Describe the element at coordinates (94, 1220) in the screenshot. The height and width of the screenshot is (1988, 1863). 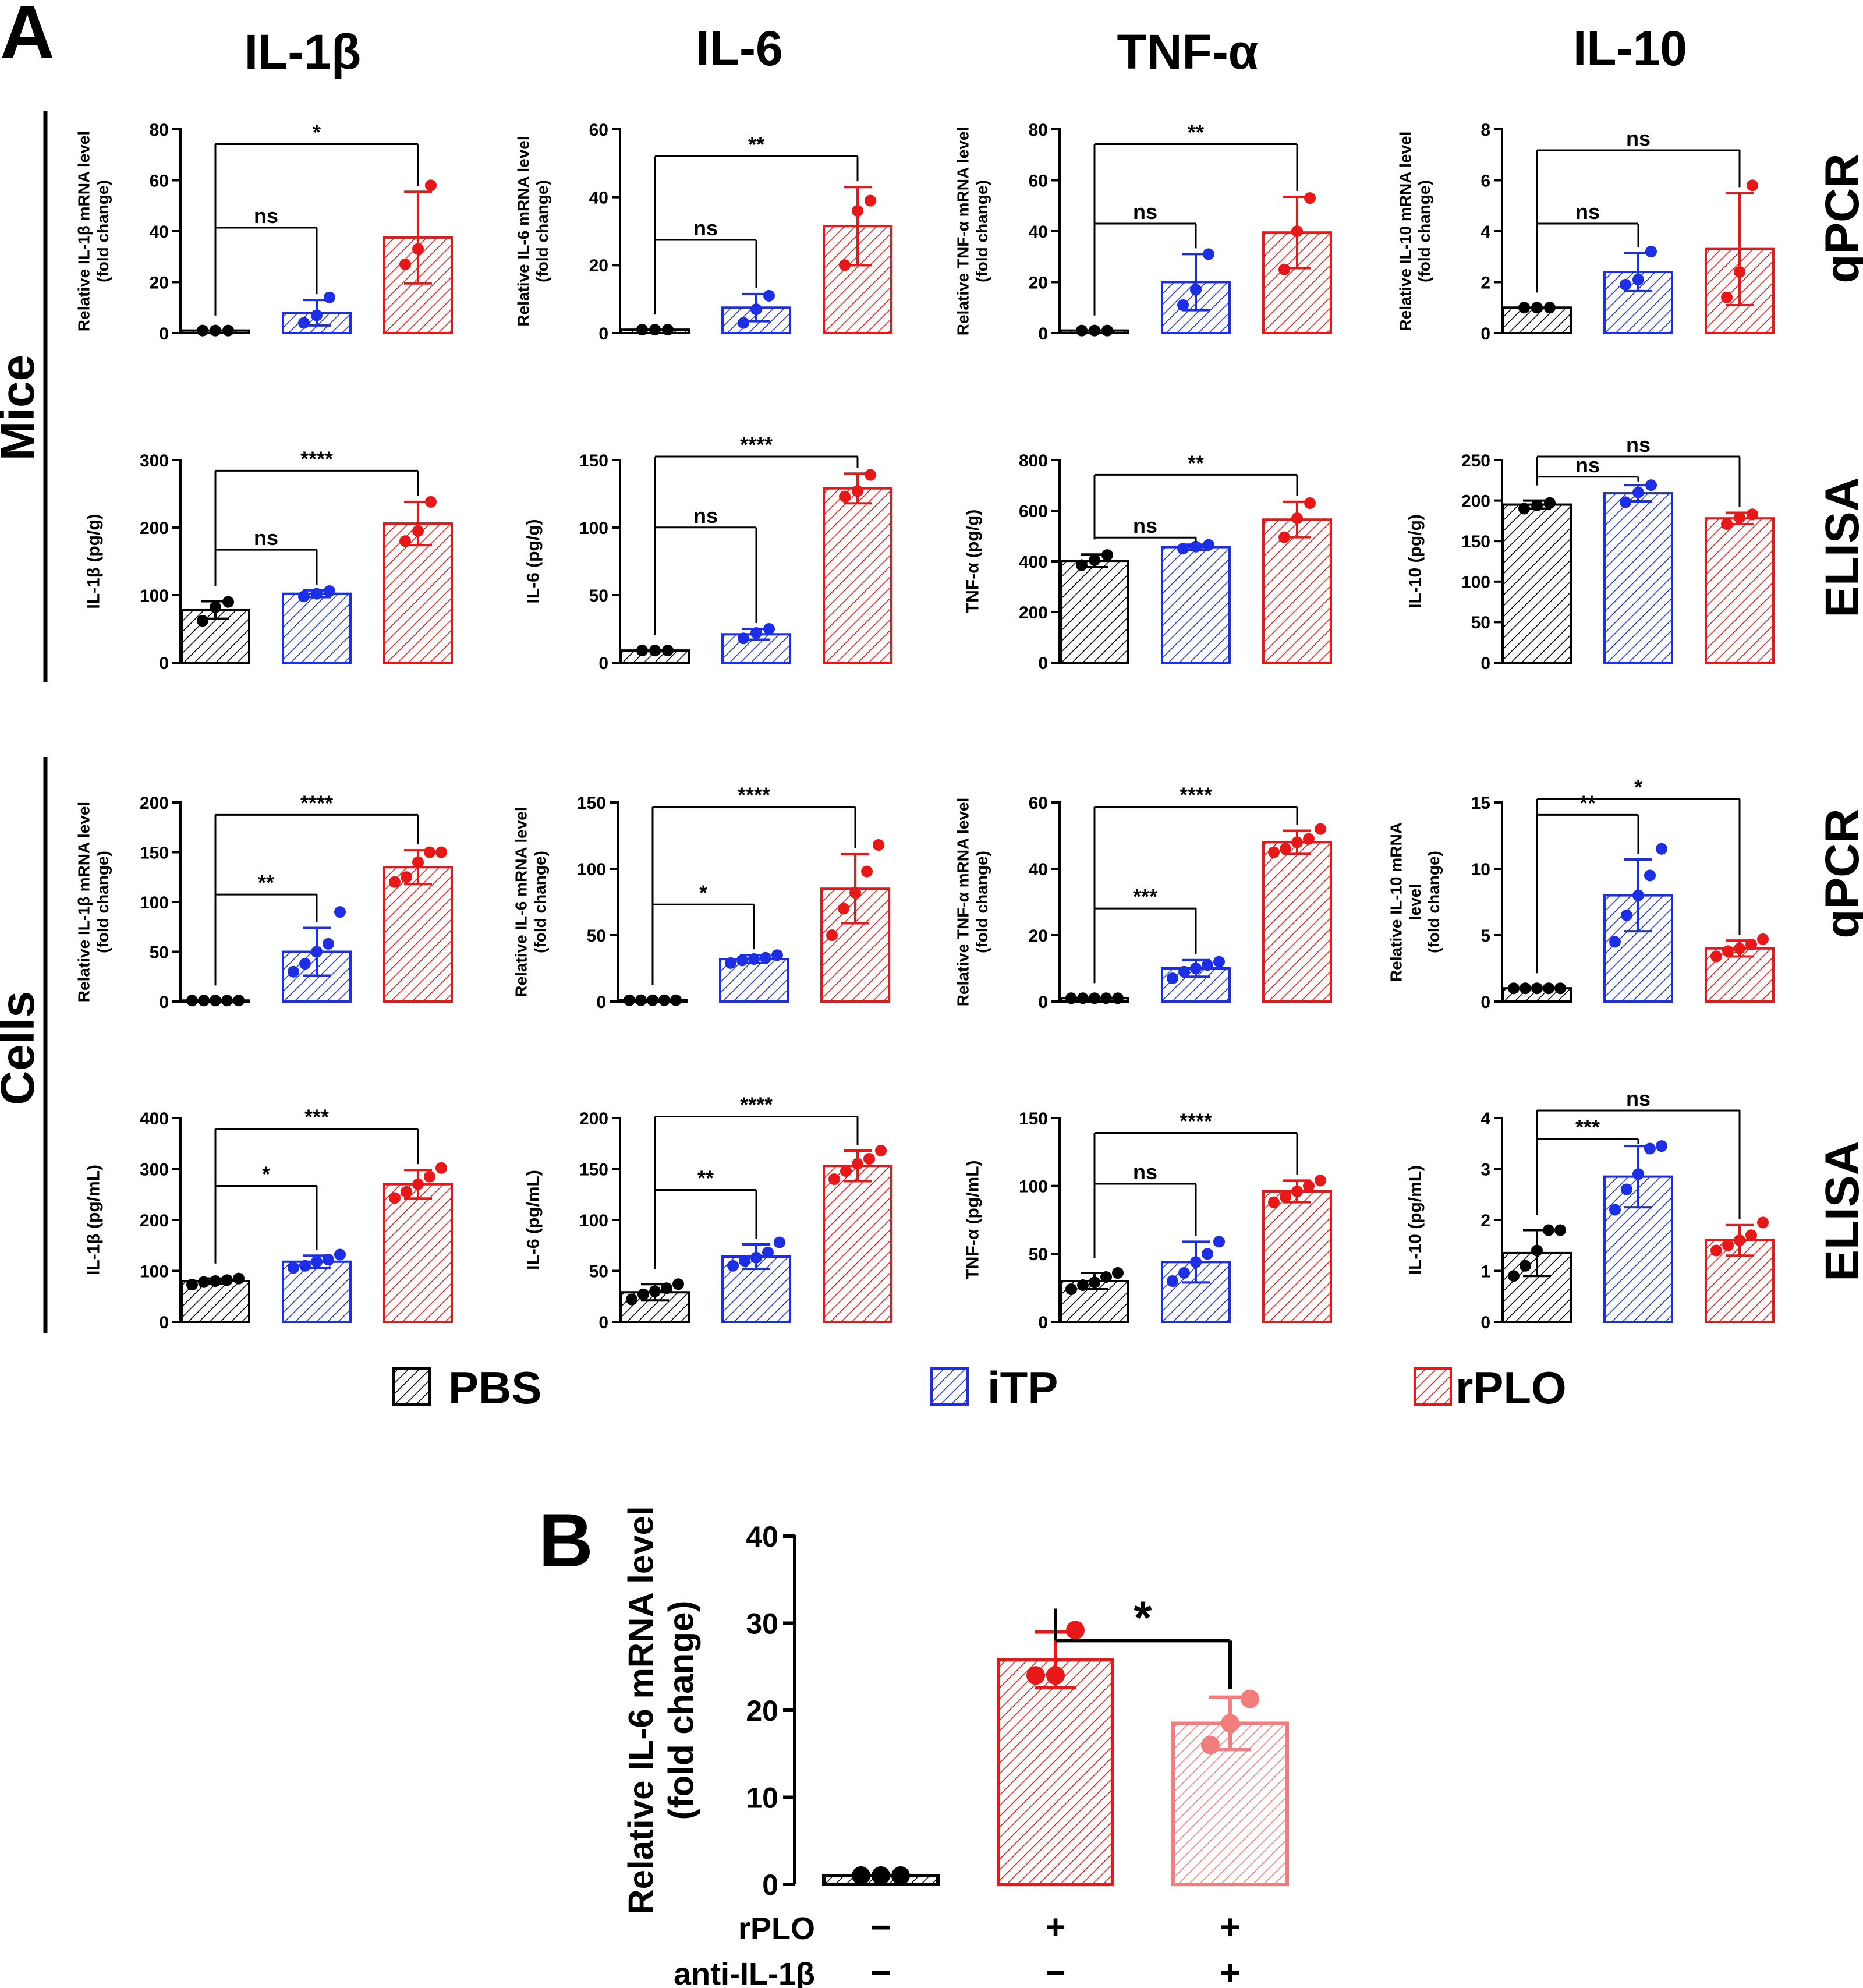
I see `y-axis-label-line: IL-1β (pg/mL)` at that location.